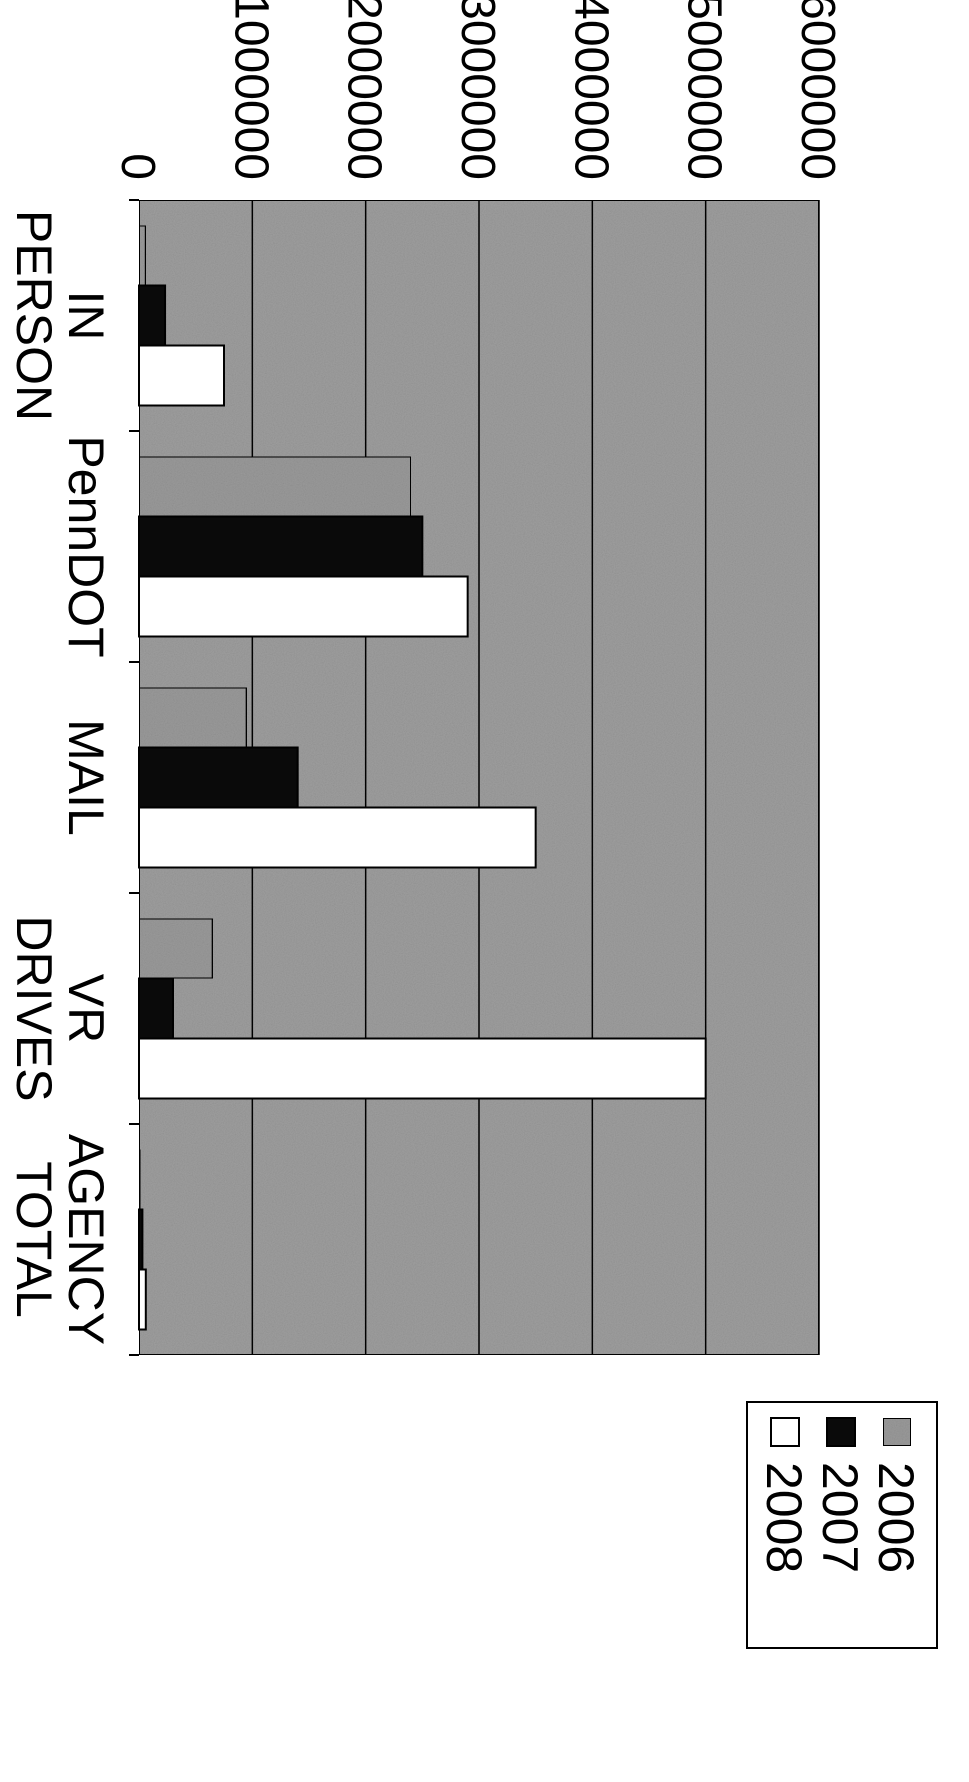  Describe the element at coordinates (817, 90) in the screenshot. I see `y-tick-label-6000000: 6000000` at that location.